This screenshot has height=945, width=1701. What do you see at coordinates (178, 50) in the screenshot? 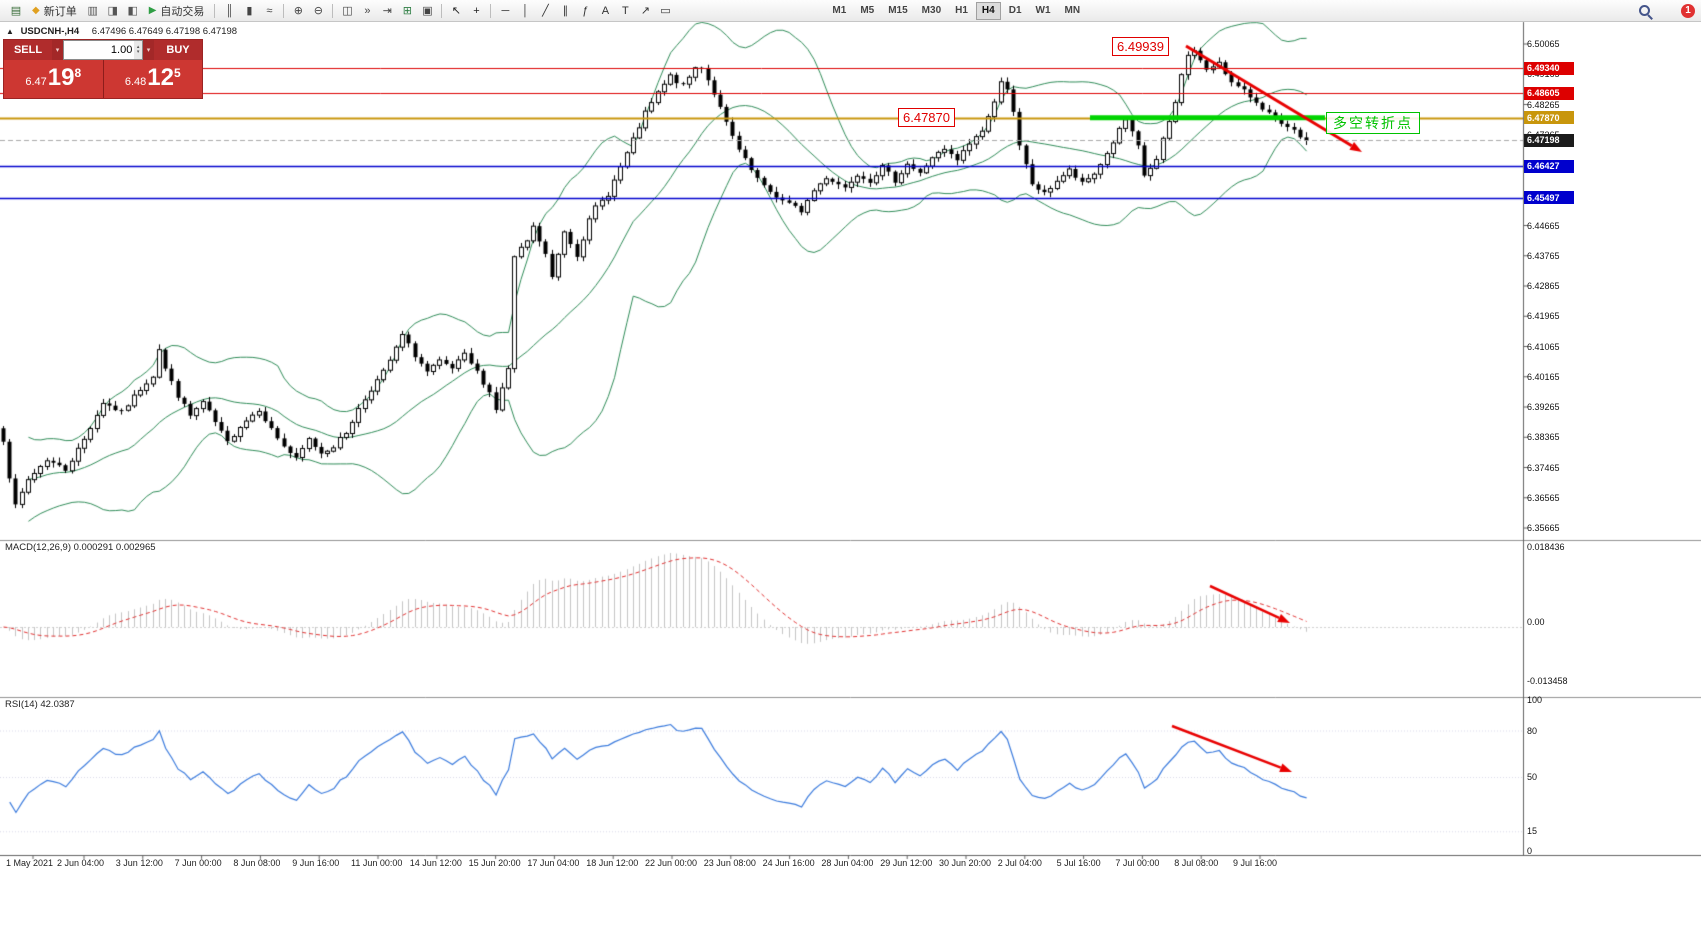
I see `buy-button: BUY` at bounding box center [178, 50].